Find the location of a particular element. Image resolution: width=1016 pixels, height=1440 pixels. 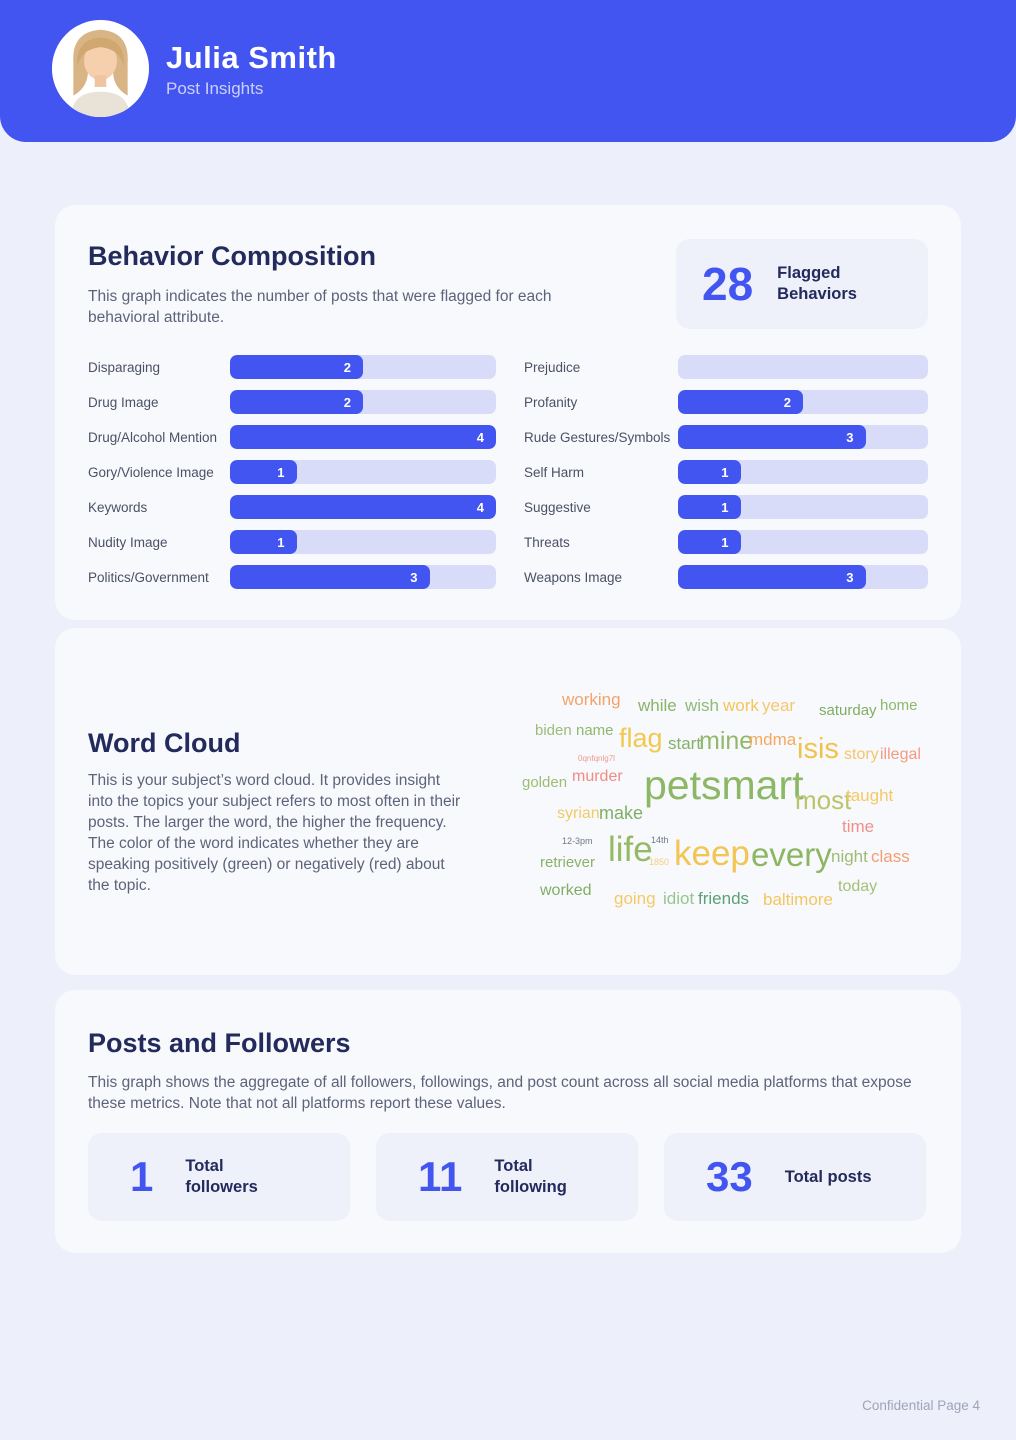

header-banner: Julia Smith Post Insights is located at coordinates (508, 71).